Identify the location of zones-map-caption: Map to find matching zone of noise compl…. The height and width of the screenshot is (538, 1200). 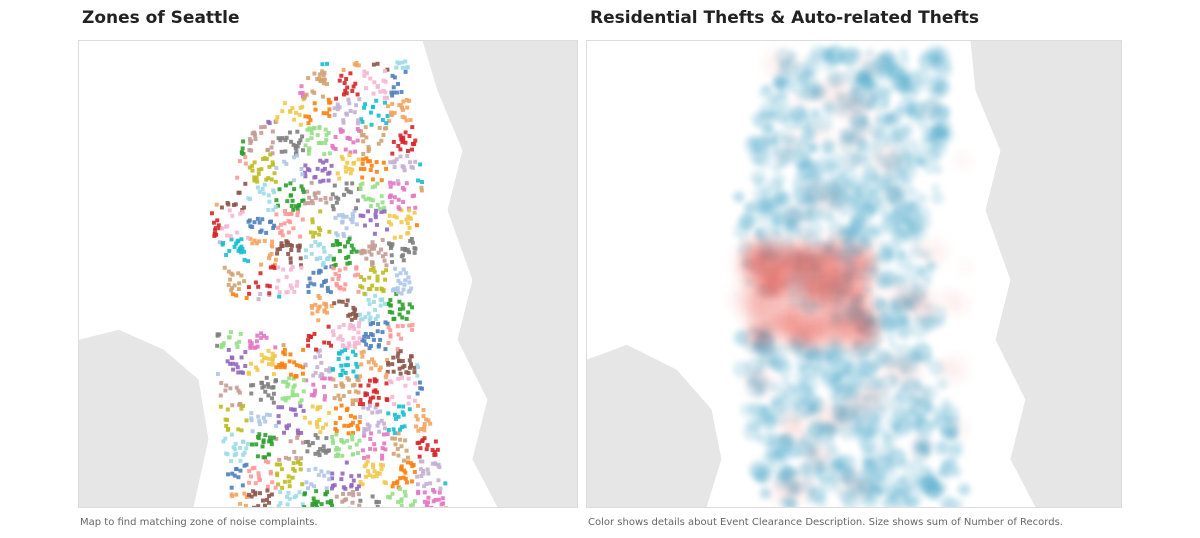
(199, 522).